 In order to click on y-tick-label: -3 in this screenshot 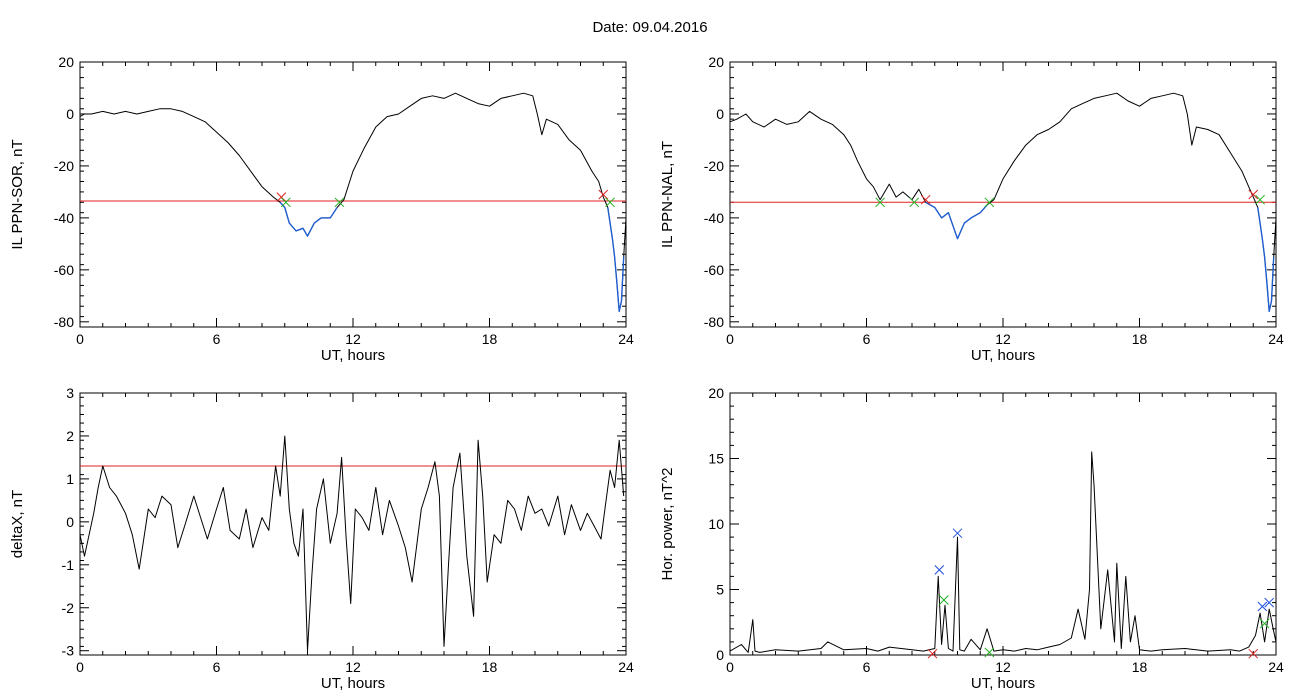, I will do `click(68, 651)`.